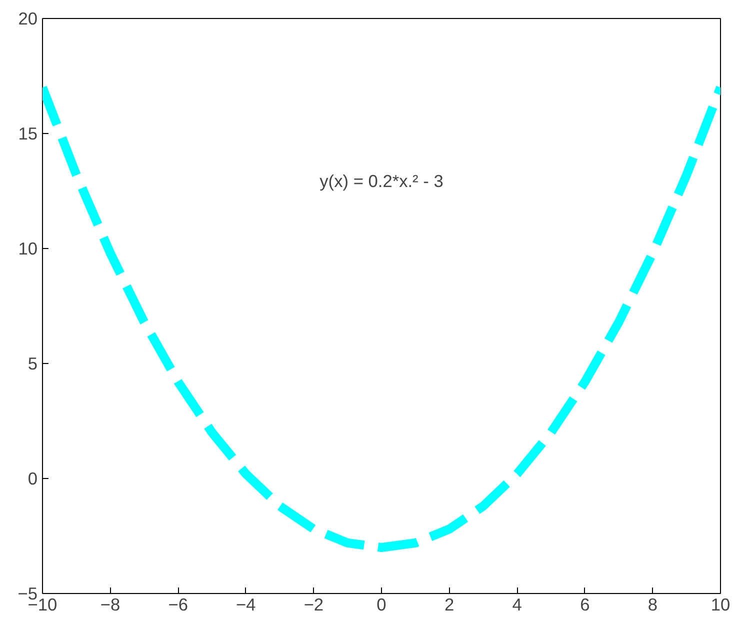 This screenshot has width=735, height=623. What do you see at coordinates (382, 181) in the screenshot?
I see `annotation: y(x) = 0.2*x.² - 3` at bounding box center [382, 181].